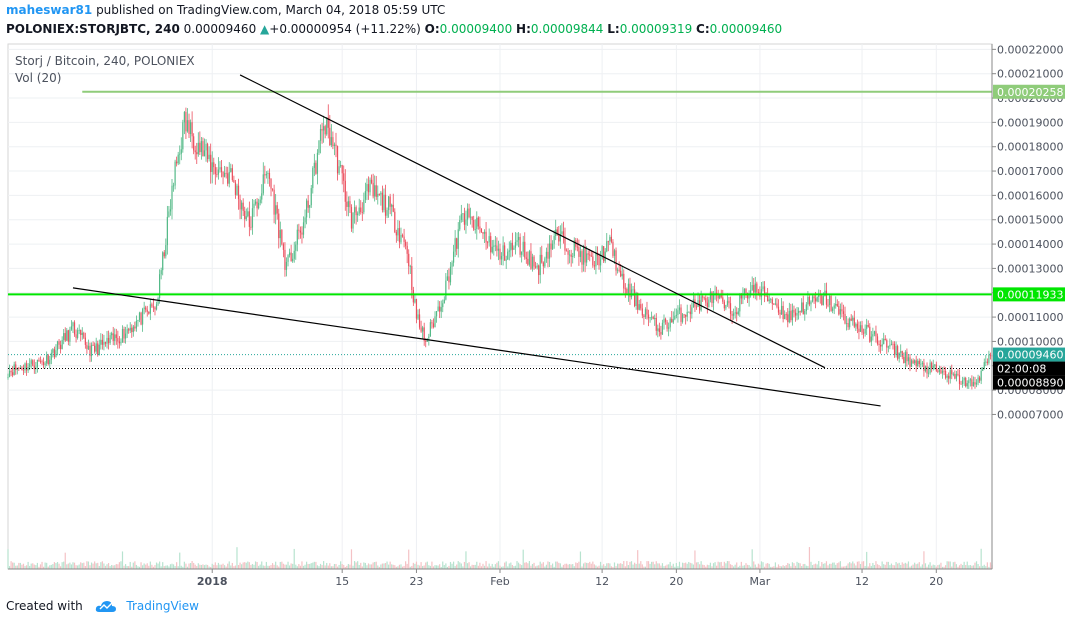  Describe the element at coordinates (1030, 294) in the screenshot. I see `price-label-text: 0.00011933` at that location.